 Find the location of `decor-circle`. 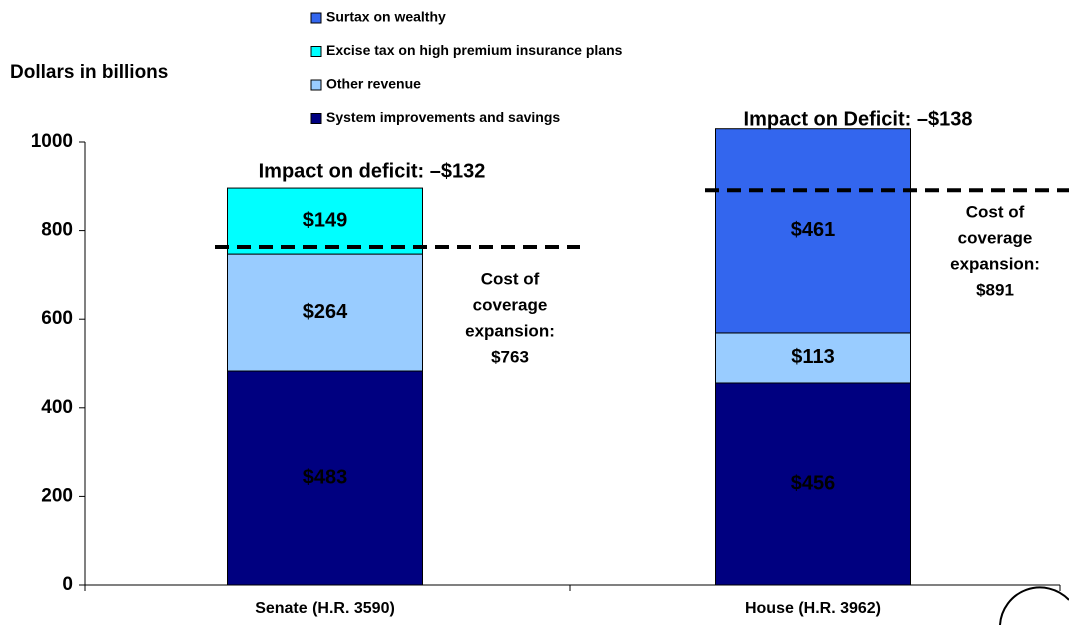

decor-circle is located at coordinates (1034, 605).